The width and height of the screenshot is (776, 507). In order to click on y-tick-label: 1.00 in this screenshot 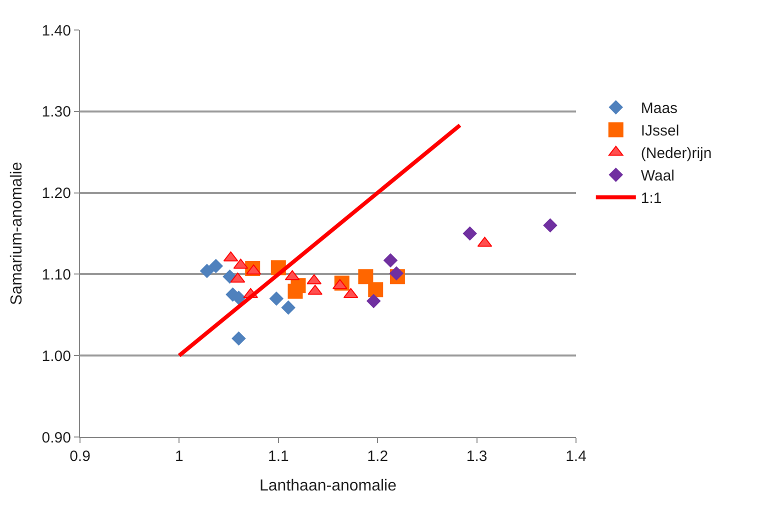, I will do `click(56, 356)`.